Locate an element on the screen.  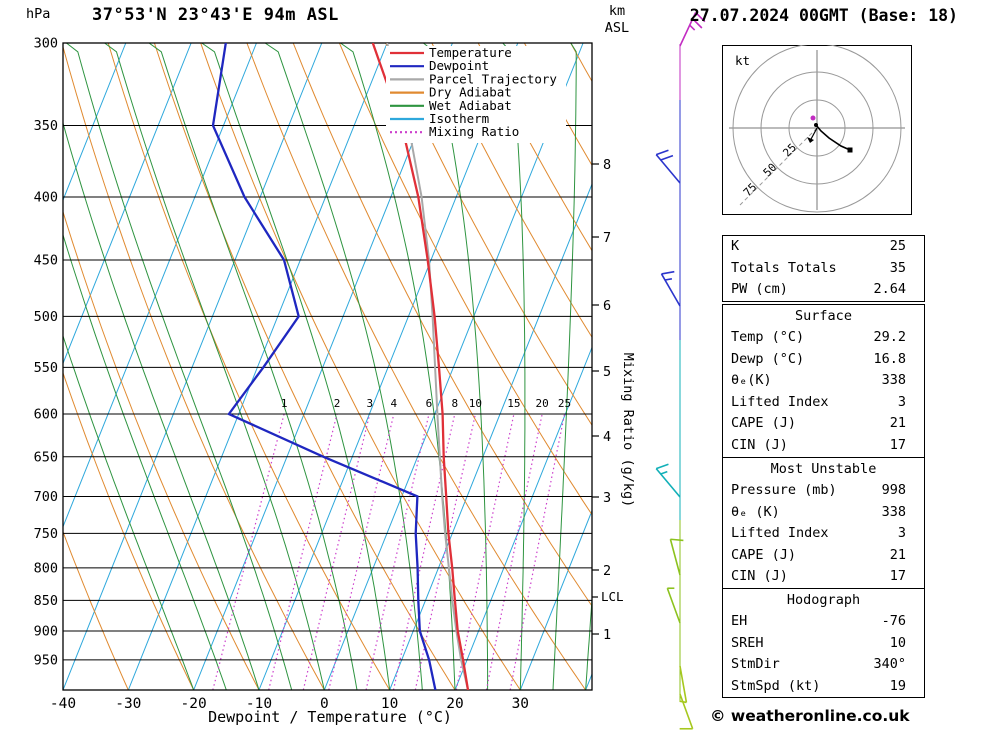
stat-label: PW (cm) is located at coordinates (759, 289).